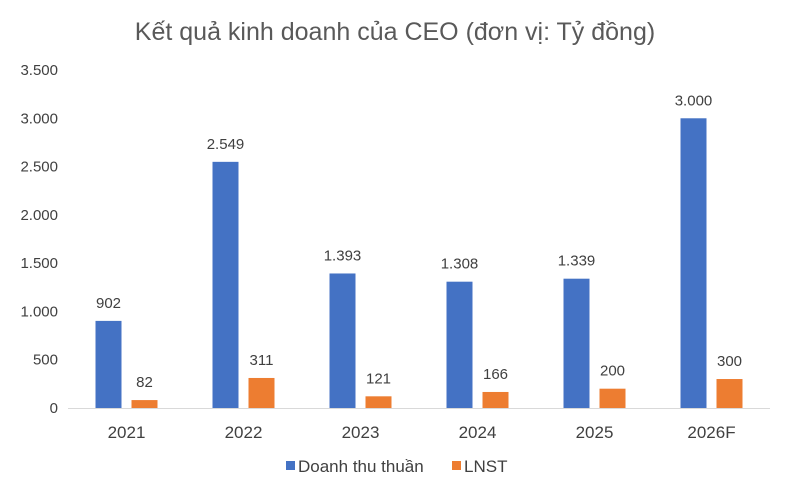  What do you see at coordinates (262, 360) in the screenshot?
I see `data-label-profit-2022: 311` at bounding box center [262, 360].